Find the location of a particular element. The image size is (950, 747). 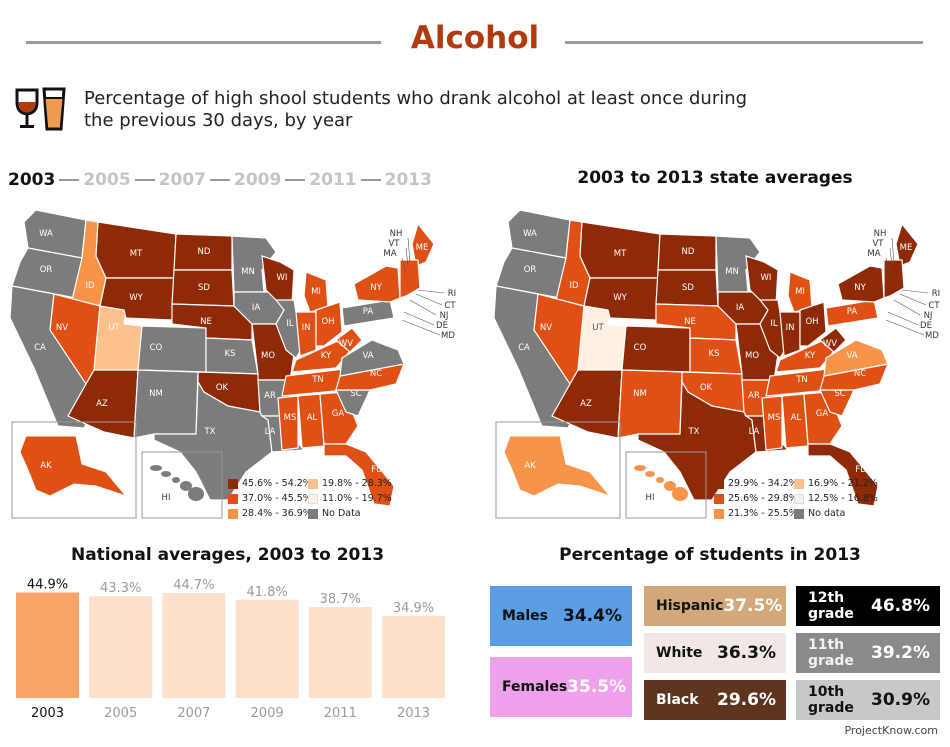

state-label-nd: ND is located at coordinates (688, 252).